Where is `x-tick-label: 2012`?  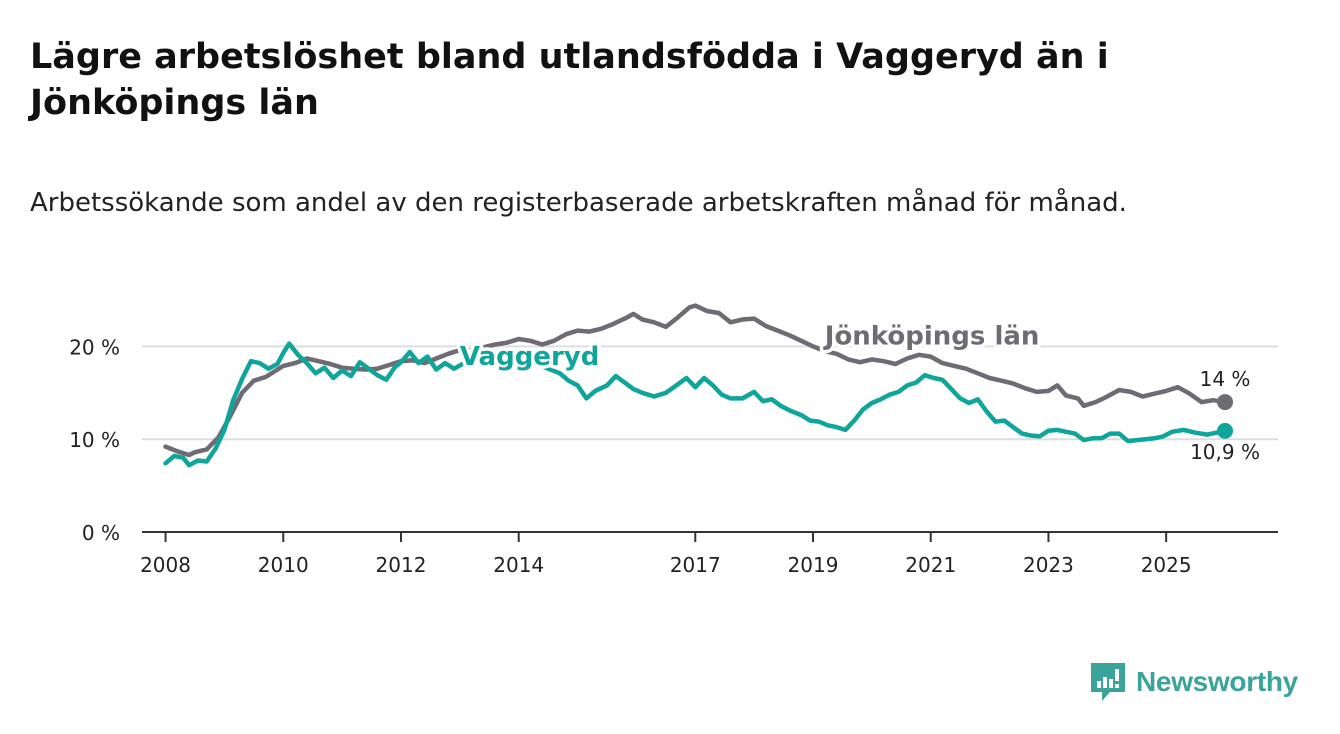
x-tick-label: 2012 is located at coordinates (401, 565).